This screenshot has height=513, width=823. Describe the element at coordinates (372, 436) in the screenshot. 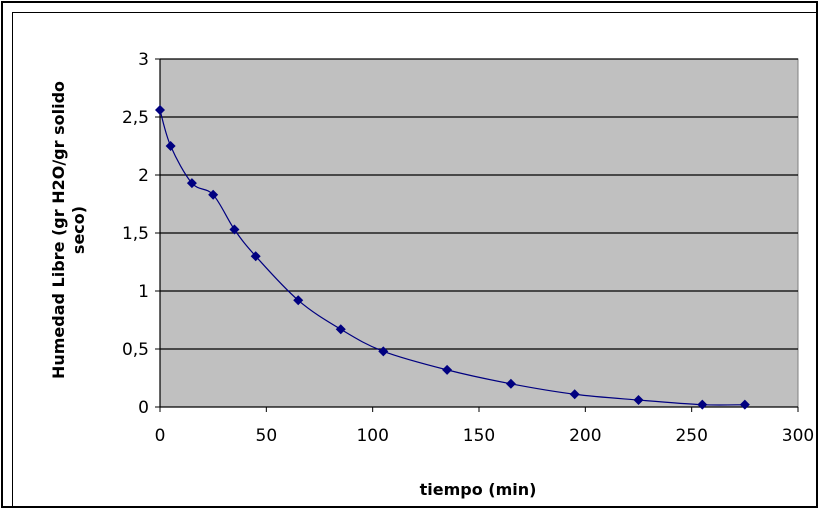

I see `x-tick-label-2: 100` at that location.